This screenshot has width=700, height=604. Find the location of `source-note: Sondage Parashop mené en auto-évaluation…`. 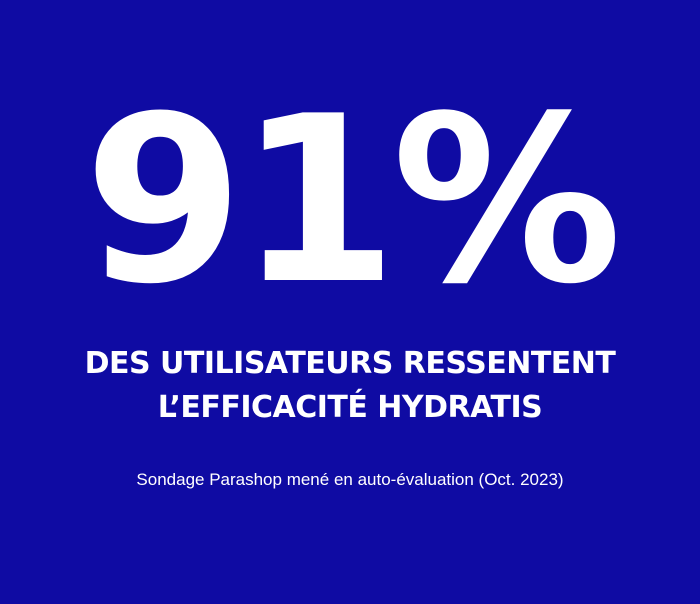

source-note: Sondage Parashop mené en auto-évaluation… is located at coordinates (350, 479).